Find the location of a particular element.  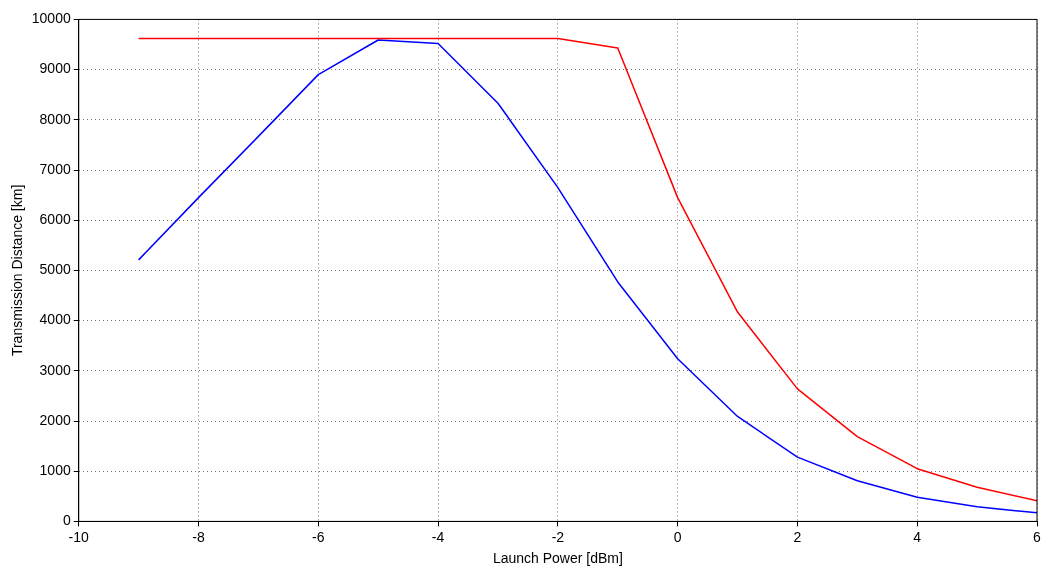

x-tick-label: 2 is located at coordinates (797, 536).